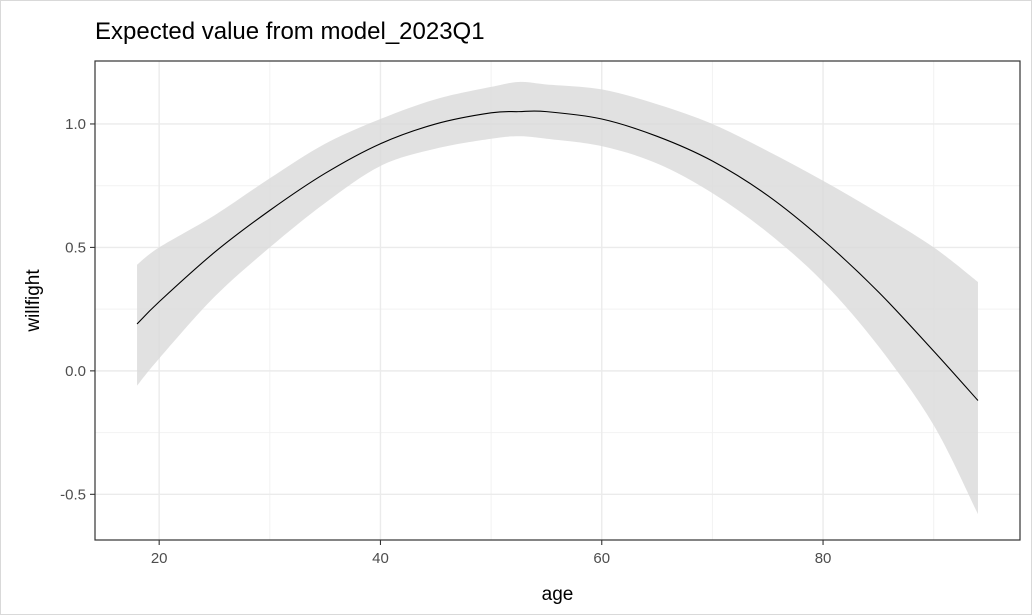  Describe the element at coordinates (159, 558) in the screenshot. I see `x-tick-label: 20` at that location.